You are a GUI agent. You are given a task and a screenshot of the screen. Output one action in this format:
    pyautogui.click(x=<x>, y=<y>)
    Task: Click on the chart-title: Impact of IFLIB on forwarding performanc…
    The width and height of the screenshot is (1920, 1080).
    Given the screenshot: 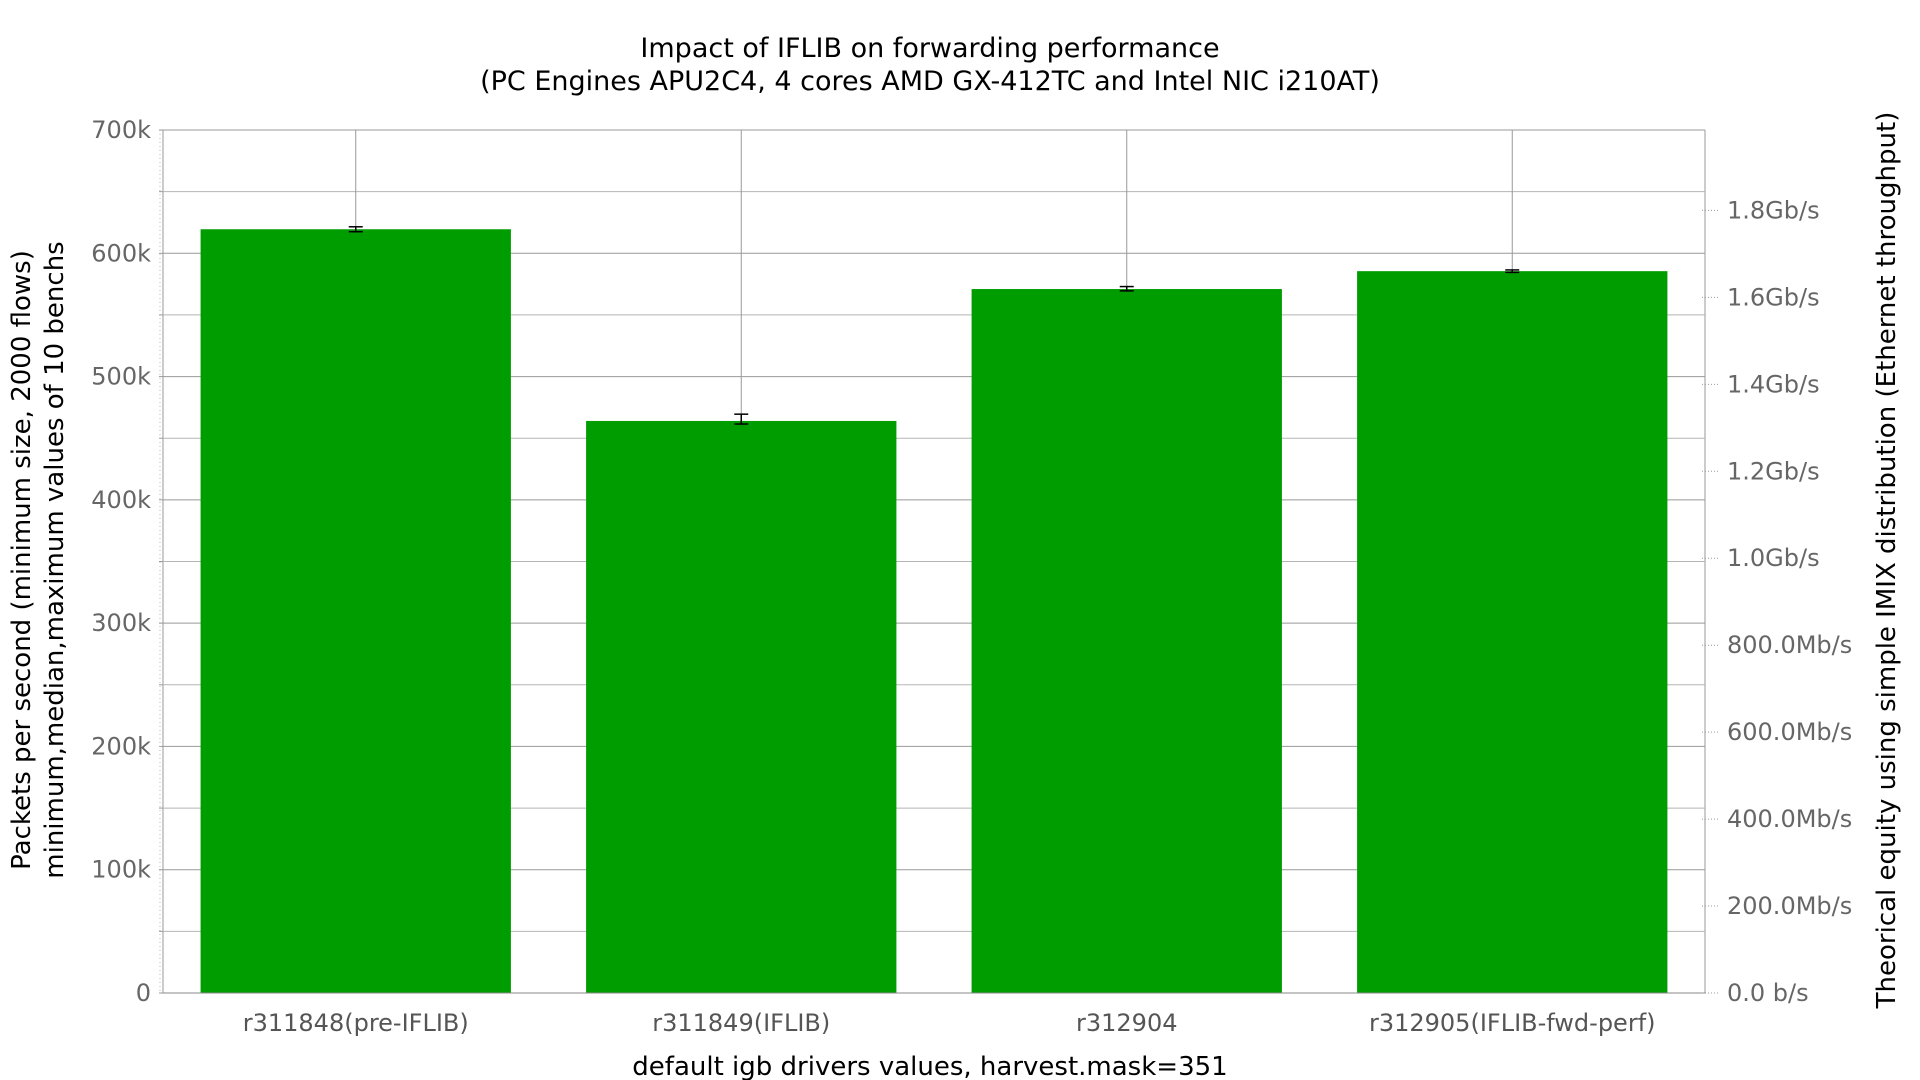 What is the action you would take?
    pyautogui.click(x=929, y=48)
    